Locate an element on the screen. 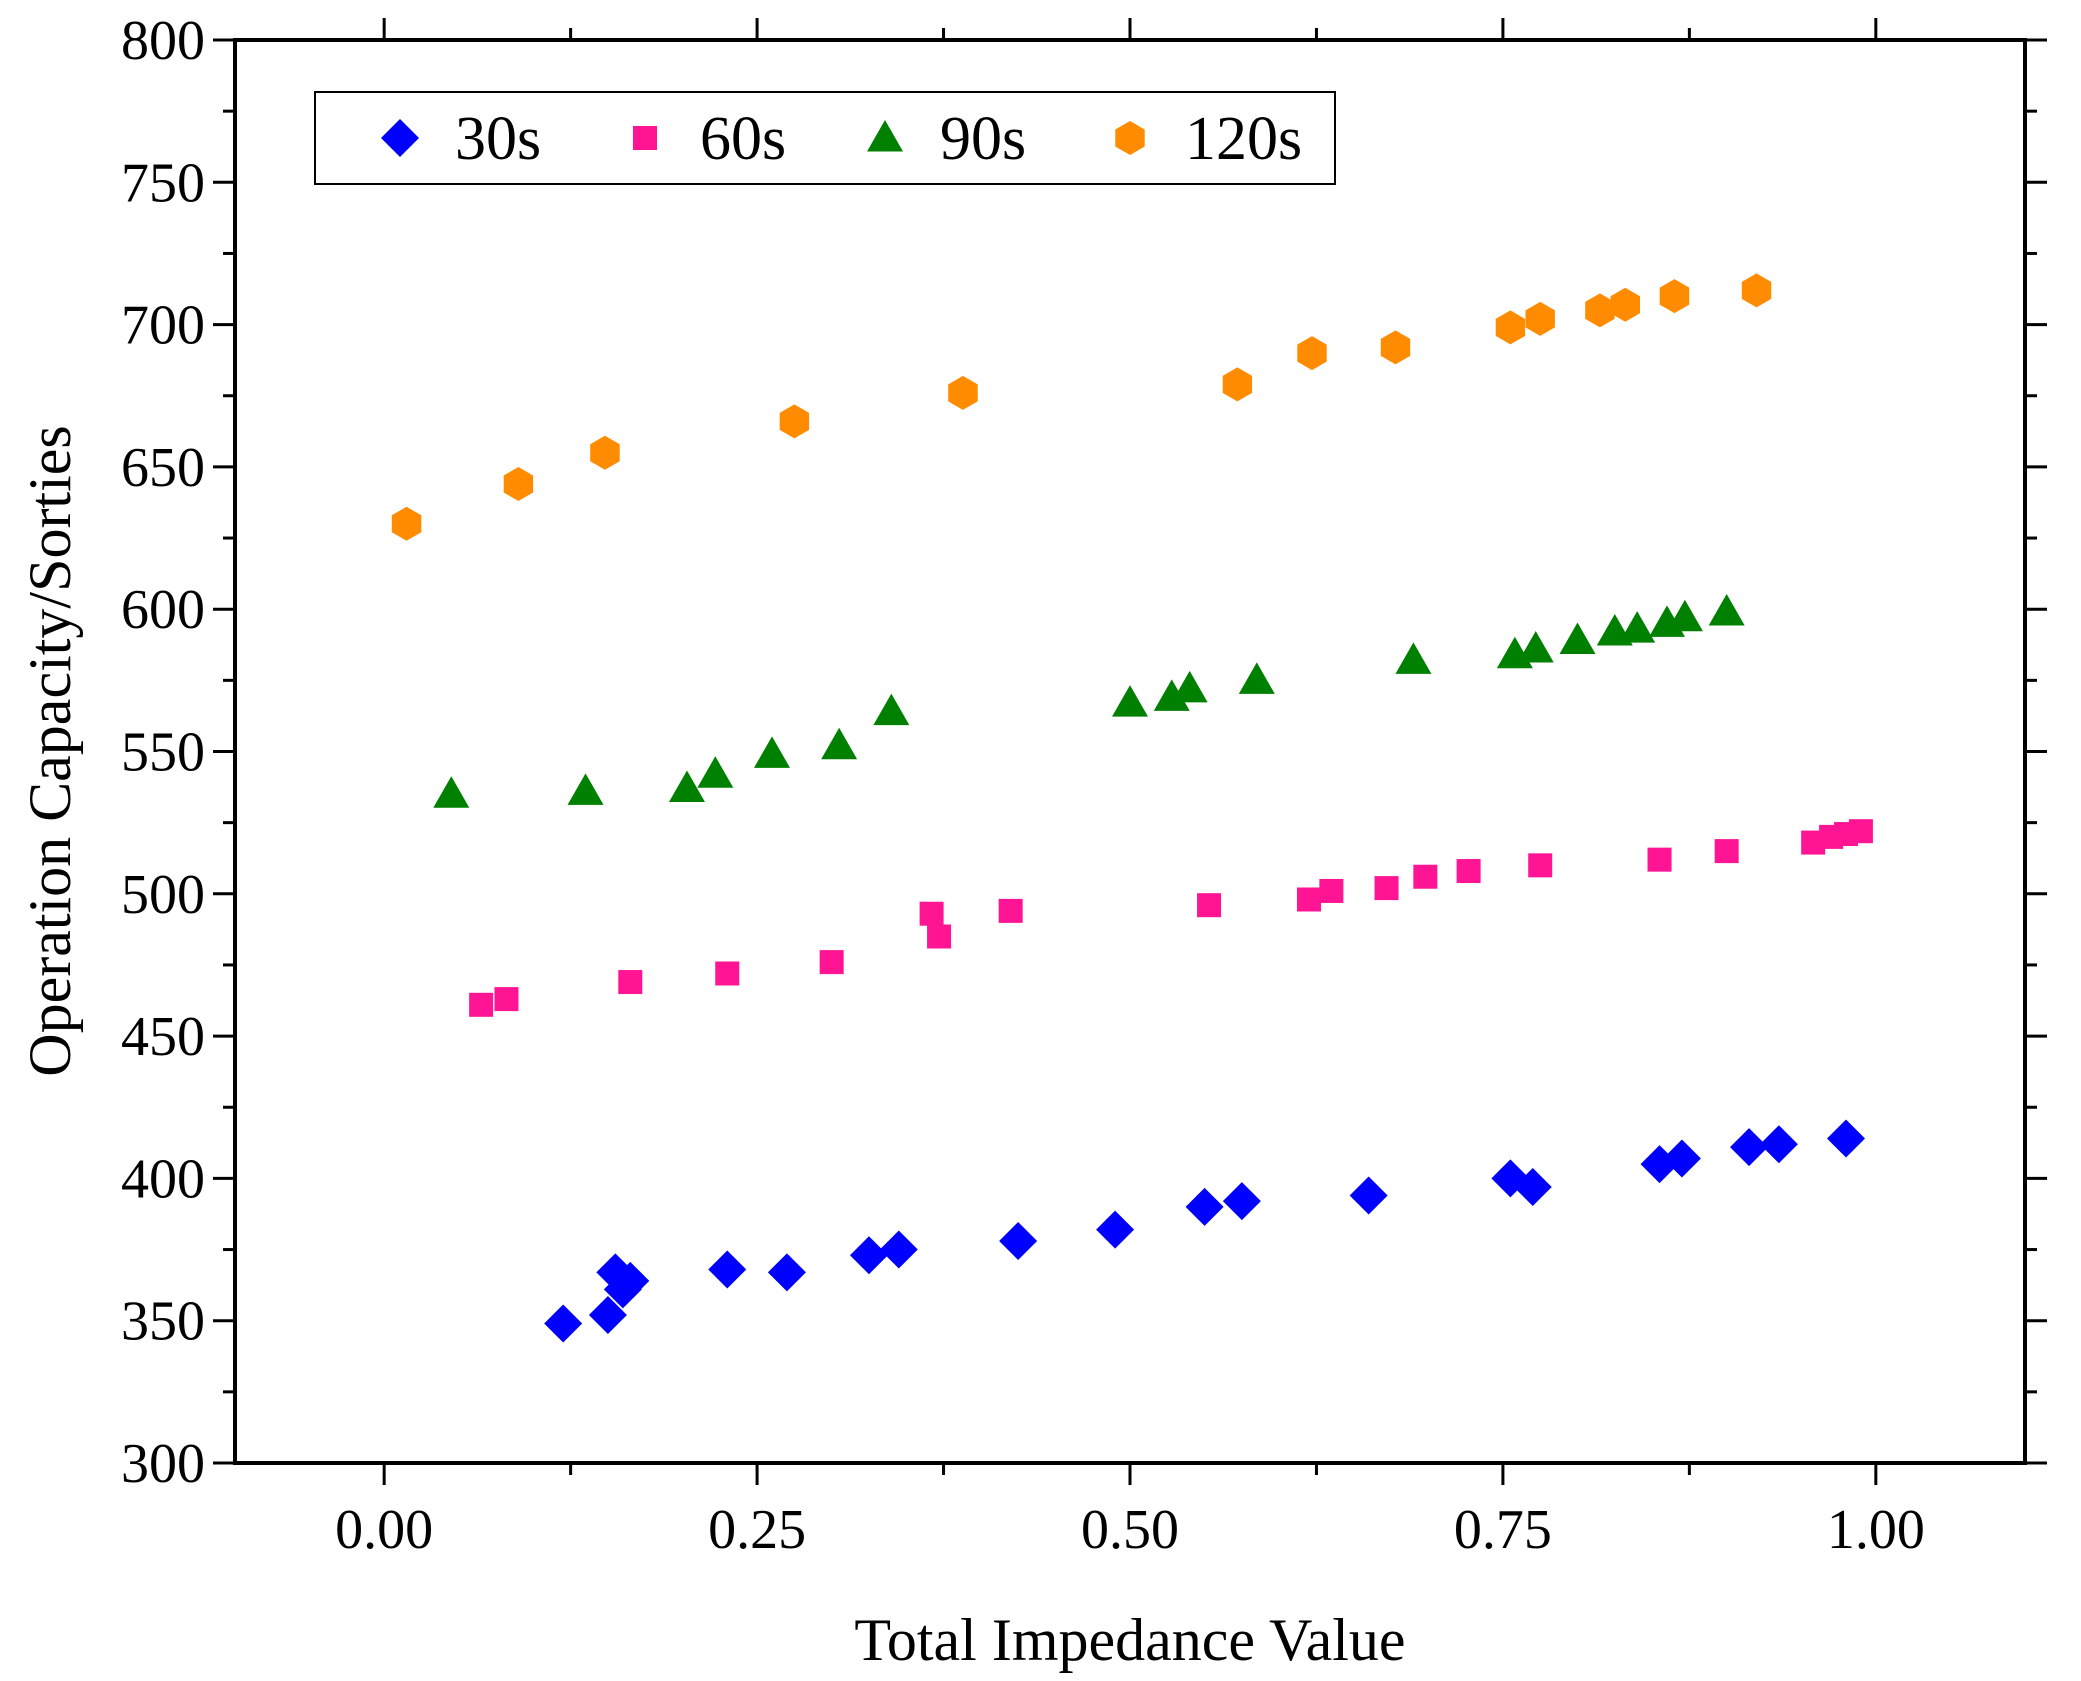 This screenshot has height=1681, width=2081. x-tick-label: 1.00 is located at coordinates (1876, 1530).